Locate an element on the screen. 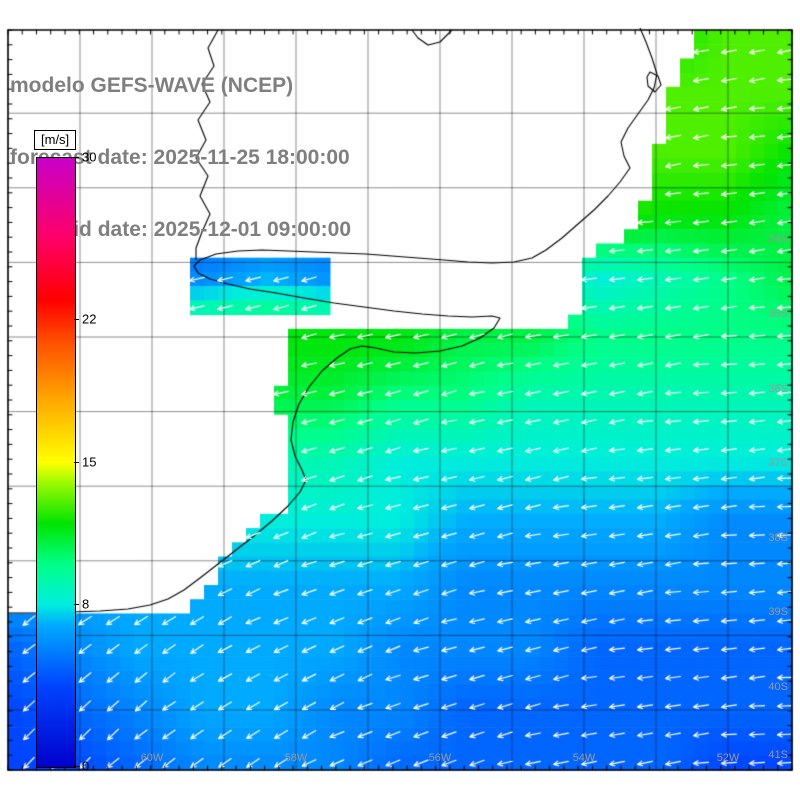  longitude-label: 56W is located at coordinates (440, 758).